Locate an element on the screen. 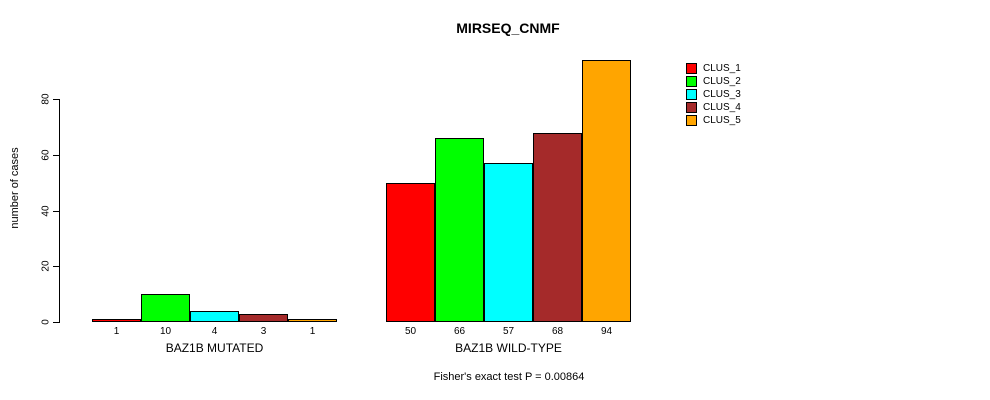  bar-value-label: 3 is located at coordinates (263, 331).